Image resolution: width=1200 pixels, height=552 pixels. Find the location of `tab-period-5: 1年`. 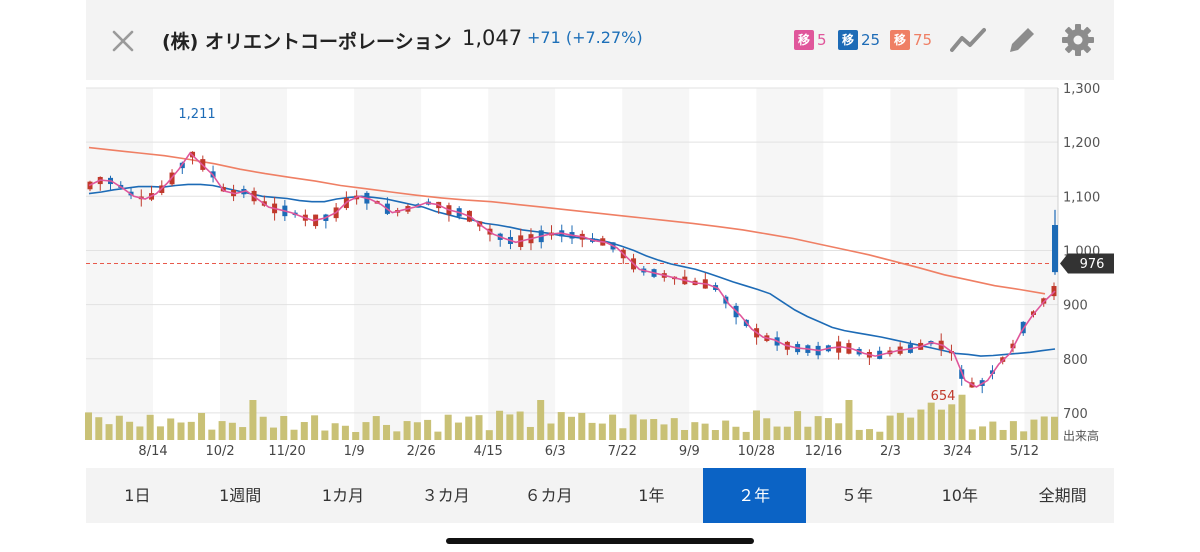

tab-period-5: 1年 is located at coordinates (651, 495).